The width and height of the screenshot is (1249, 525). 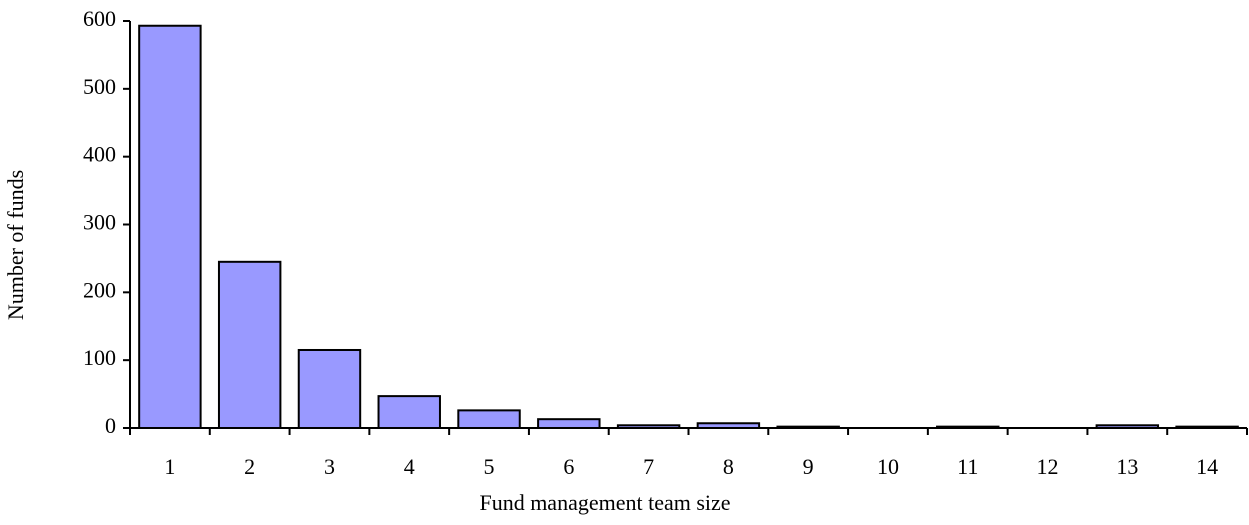 I want to click on x-tick-label: 8, so click(x=728, y=466).